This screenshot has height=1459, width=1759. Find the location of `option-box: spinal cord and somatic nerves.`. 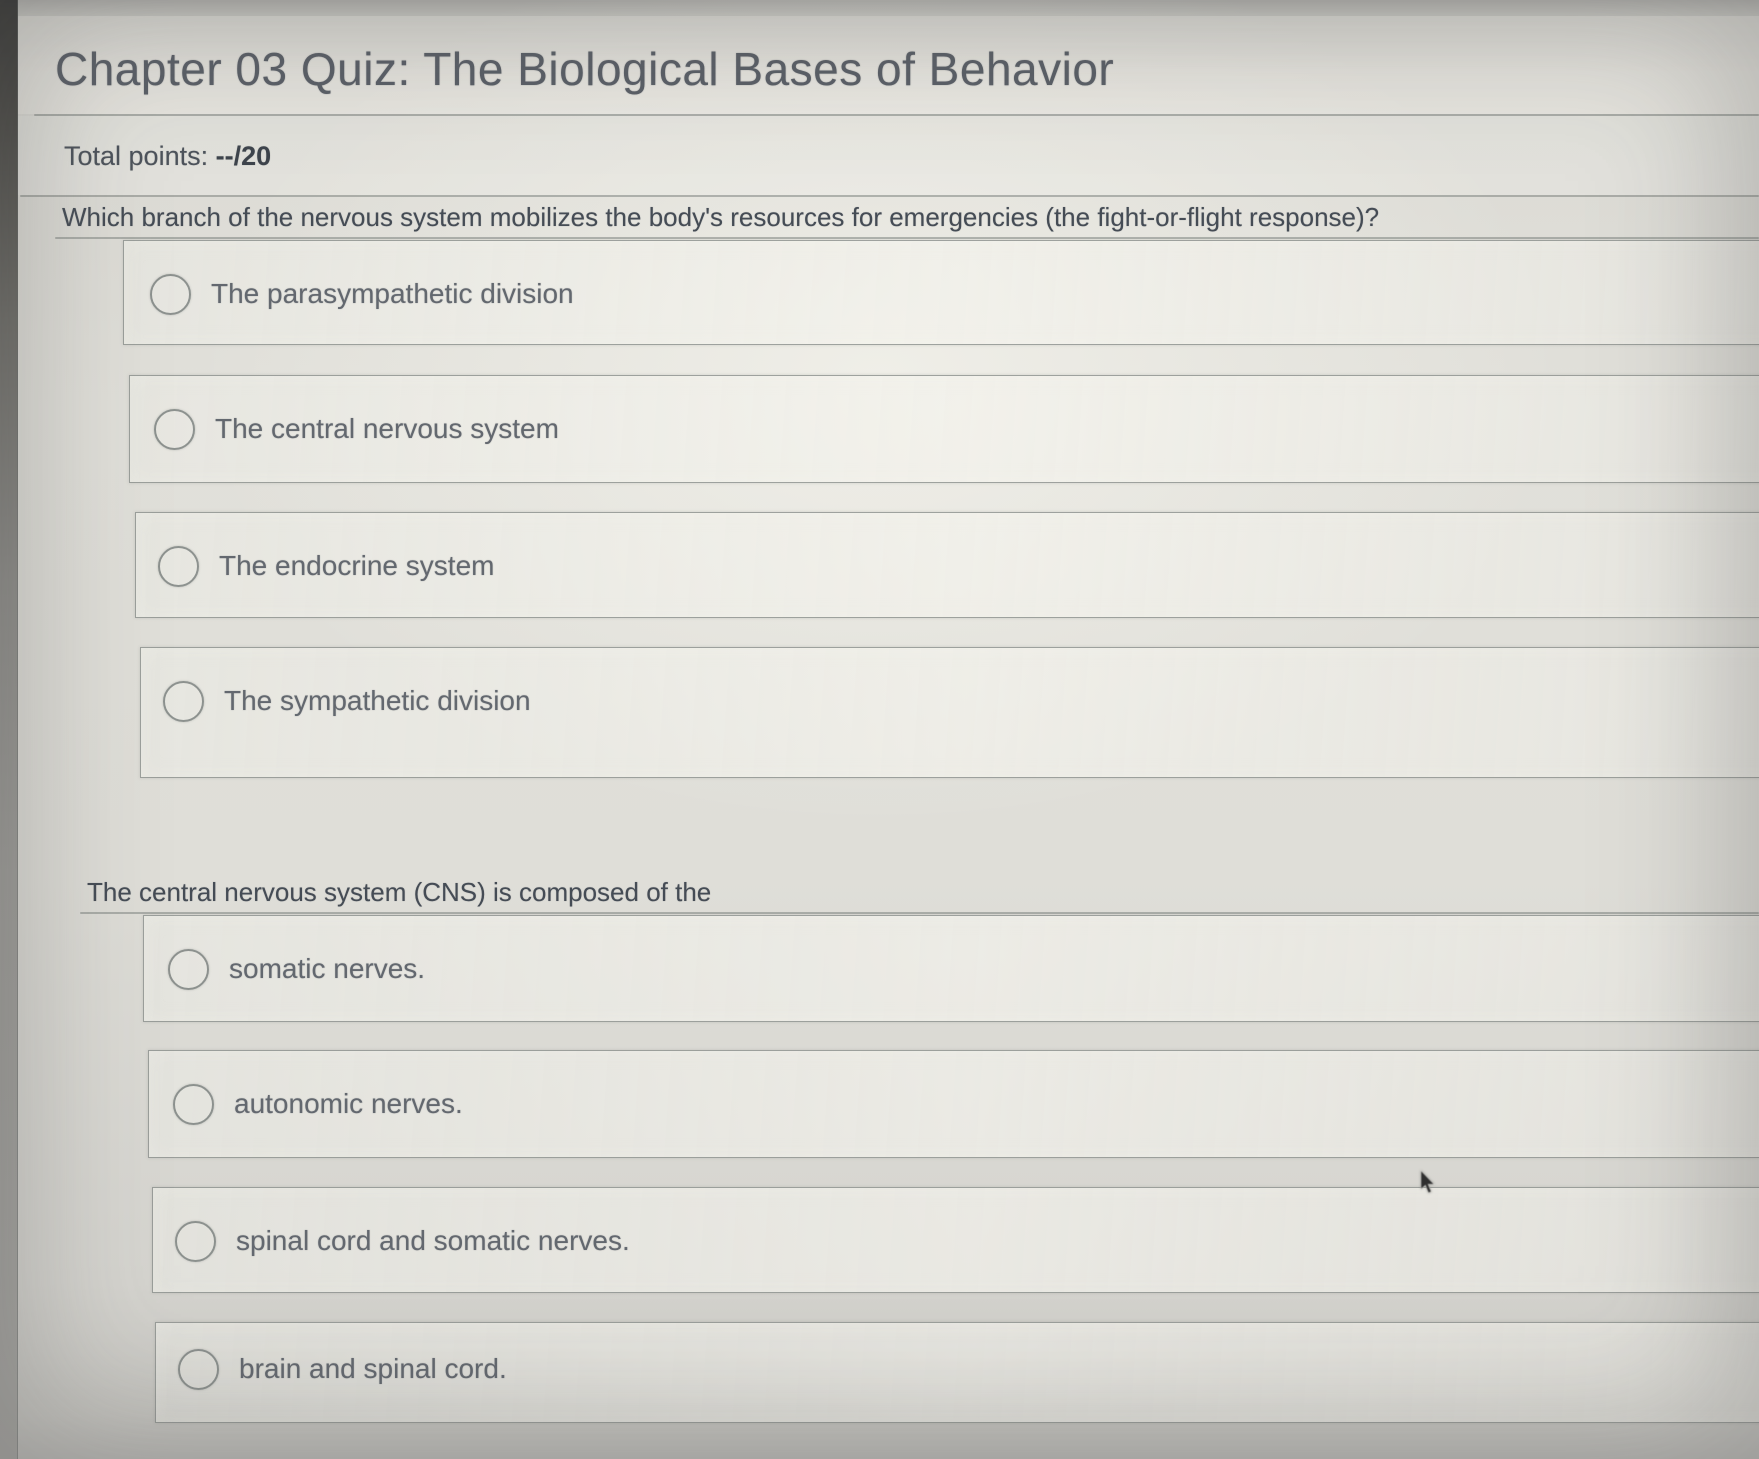

option-box: spinal cord and somatic nerves. is located at coordinates (955, 1240).